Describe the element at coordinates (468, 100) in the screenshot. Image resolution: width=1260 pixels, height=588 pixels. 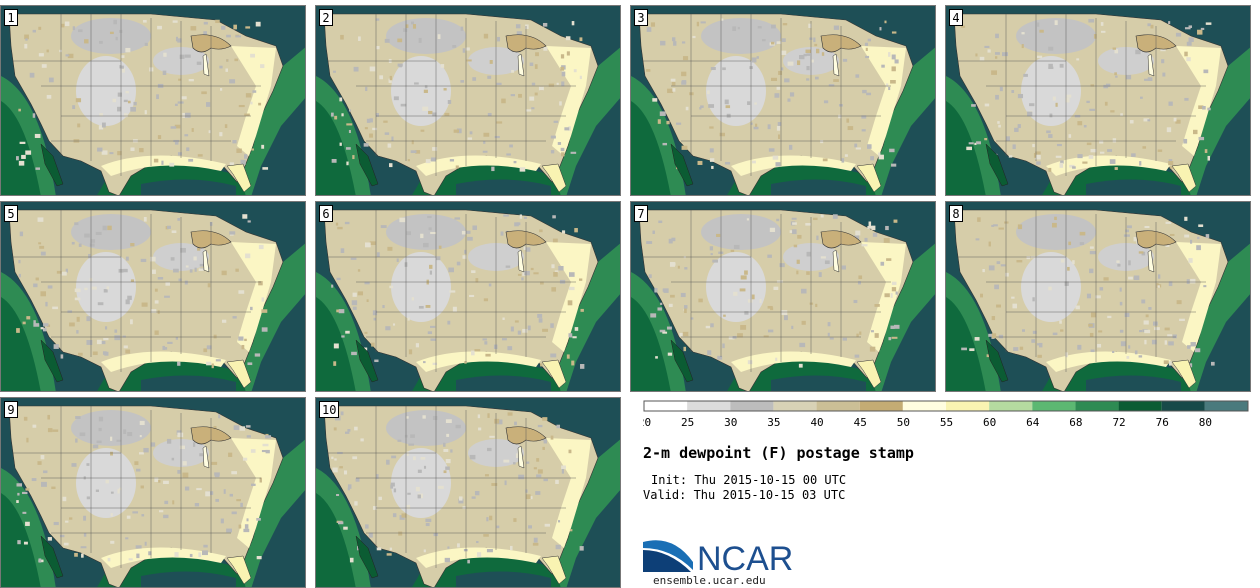
I see `dewpoint-map` at that location.